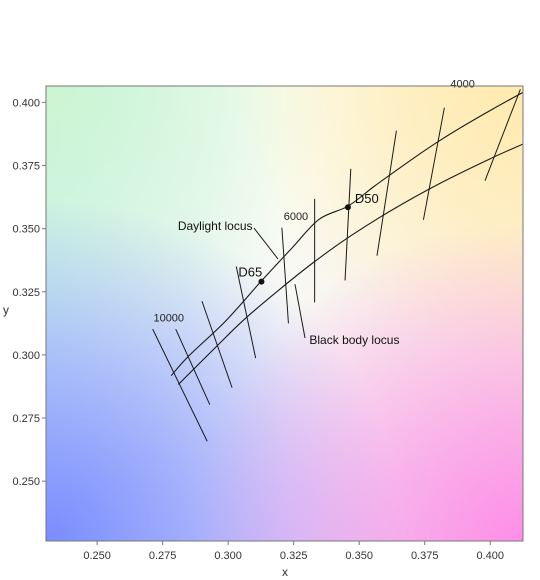  I want to click on y-tick-label: 0.350, so click(26, 230).